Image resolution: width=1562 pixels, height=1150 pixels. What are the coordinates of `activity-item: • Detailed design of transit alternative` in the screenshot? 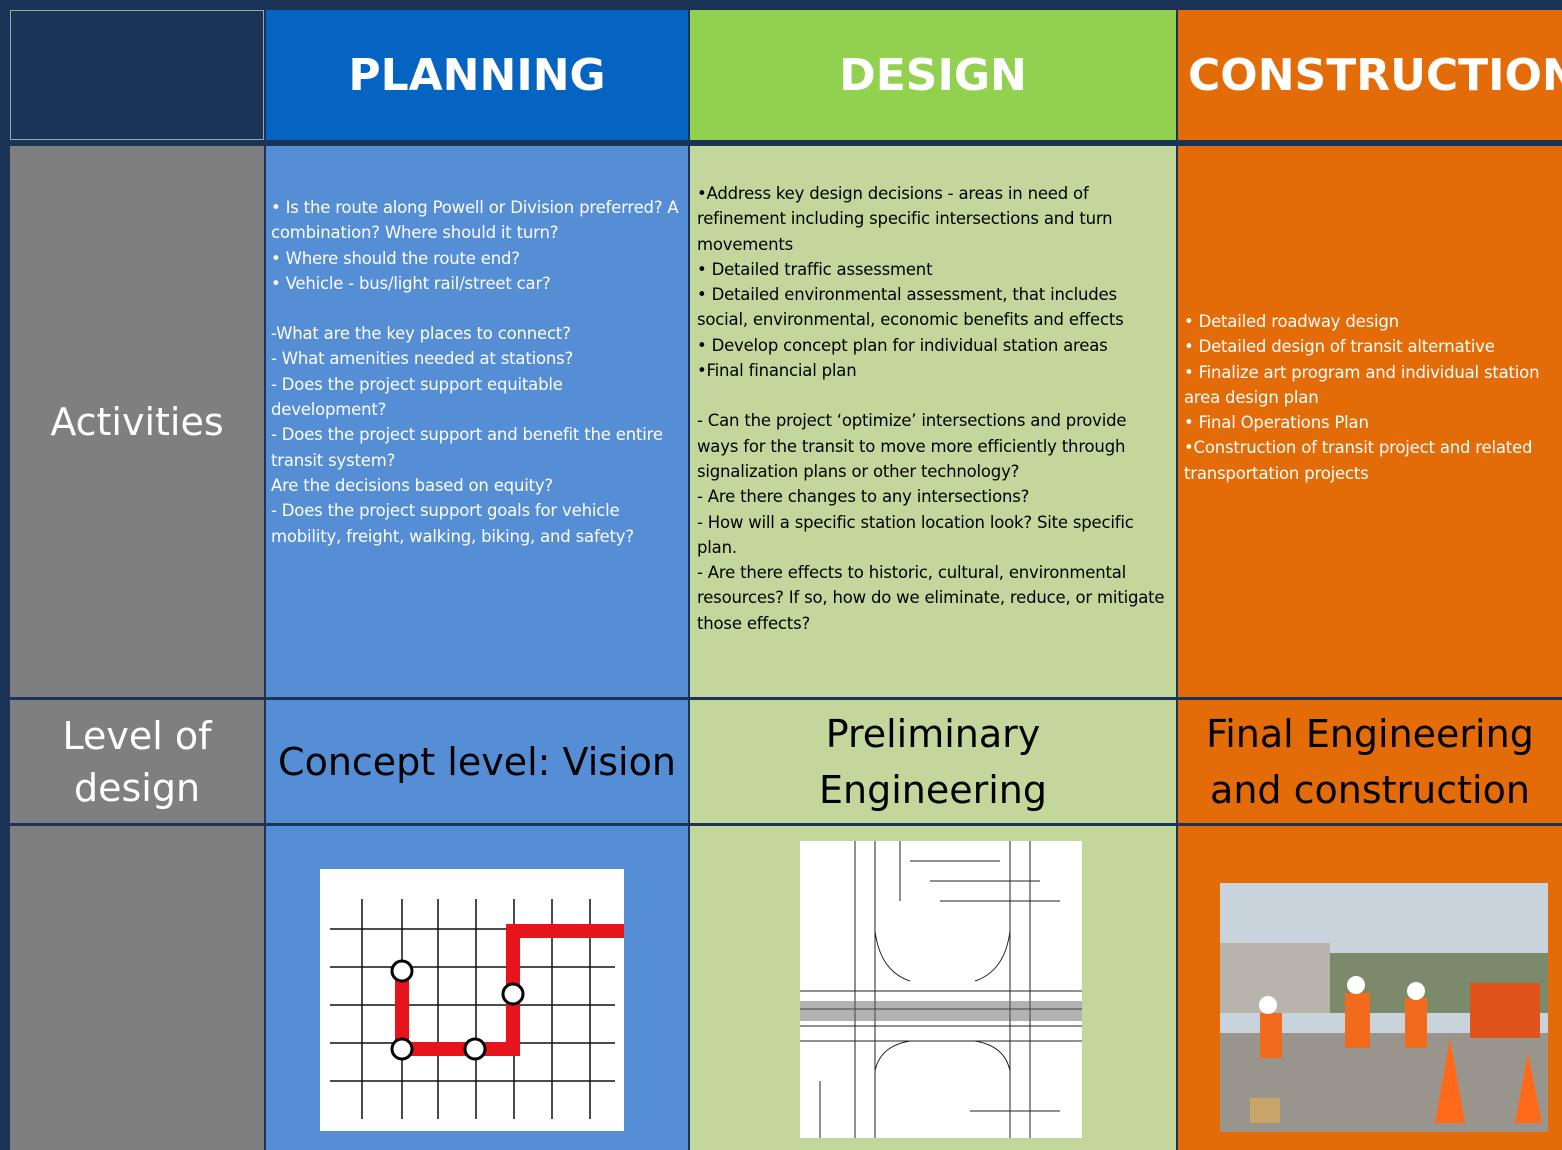 It's located at (1339, 347).